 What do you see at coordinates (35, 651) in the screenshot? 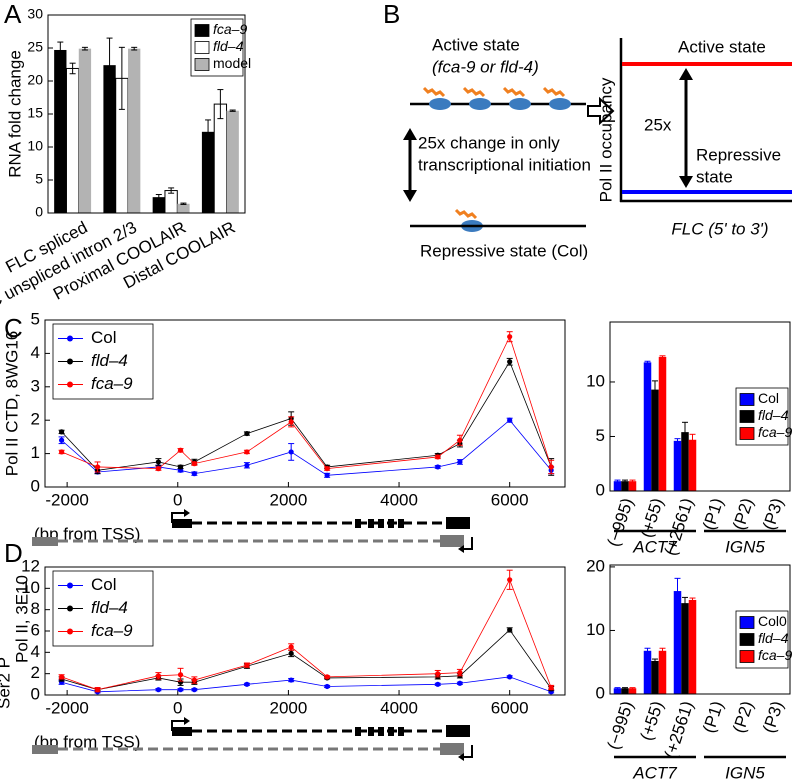
I see `y-tick-label: 4` at bounding box center [35, 651].